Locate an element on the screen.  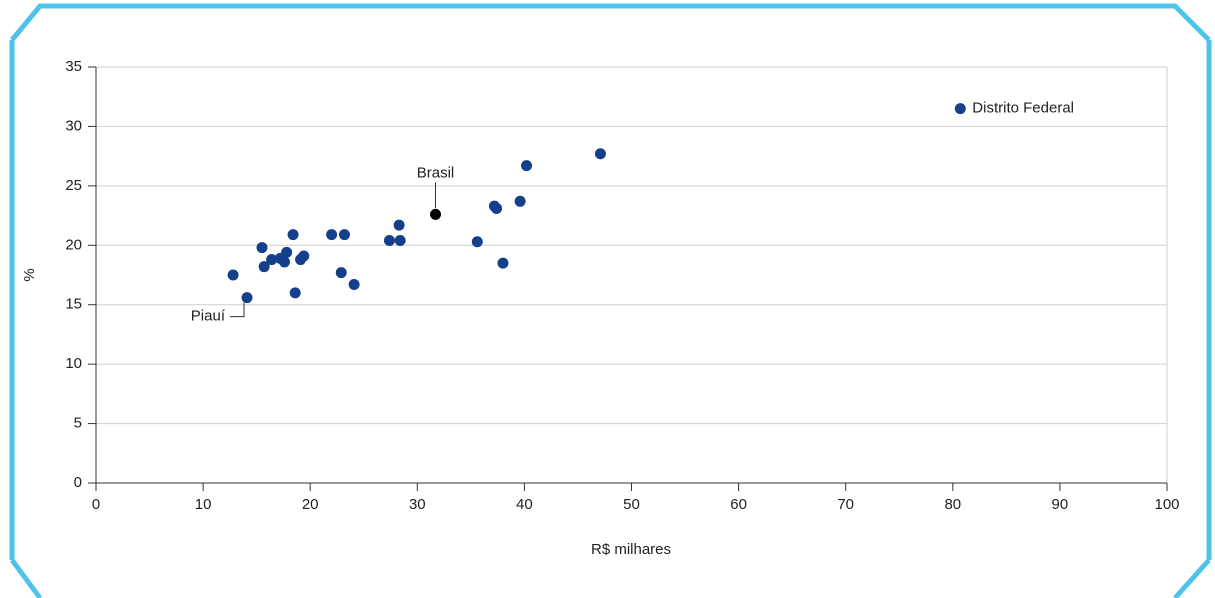
x-tick-label: 50 is located at coordinates (631, 504).